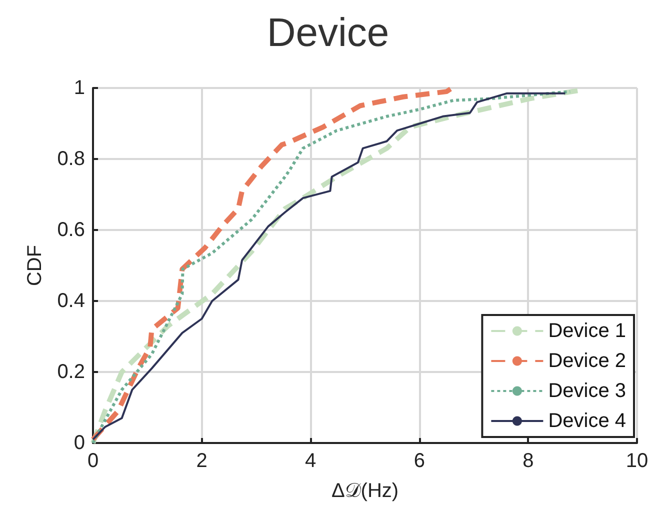 This screenshot has height=519, width=656. What do you see at coordinates (419, 461) in the screenshot?
I see `x-tick-label: 6` at bounding box center [419, 461].